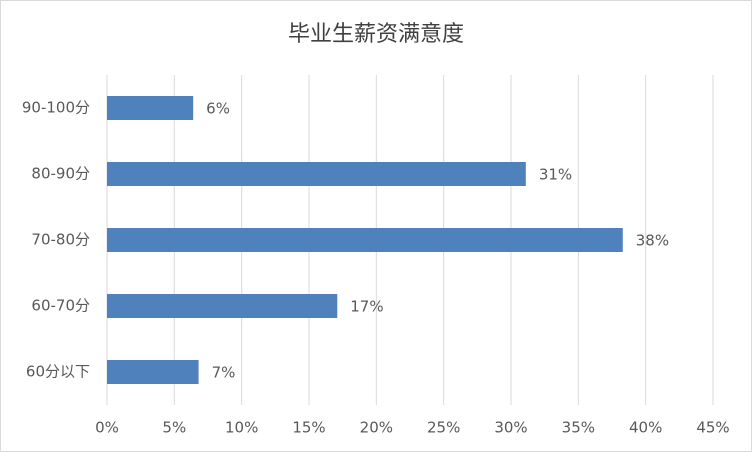  Describe the element at coordinates (308, 428) in the screenshot. I see `x-tick-label: 15%` at that location.